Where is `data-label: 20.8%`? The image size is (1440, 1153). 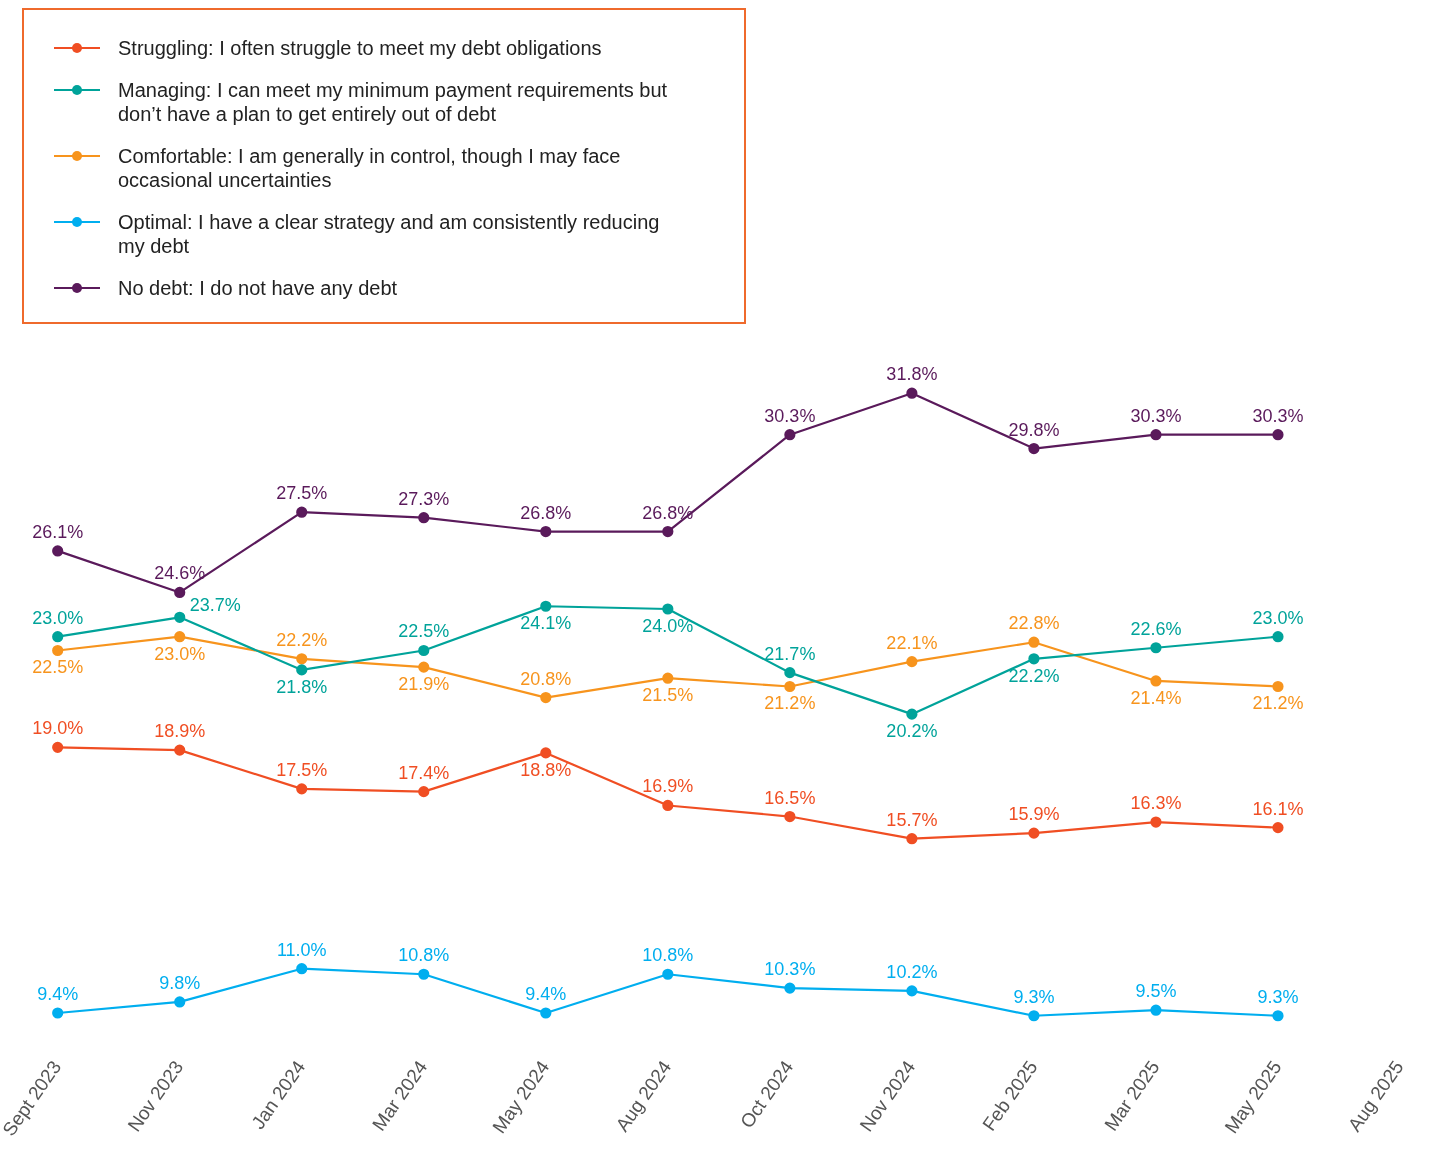 data-label: 20.8% is located at coordinates (546, 678).